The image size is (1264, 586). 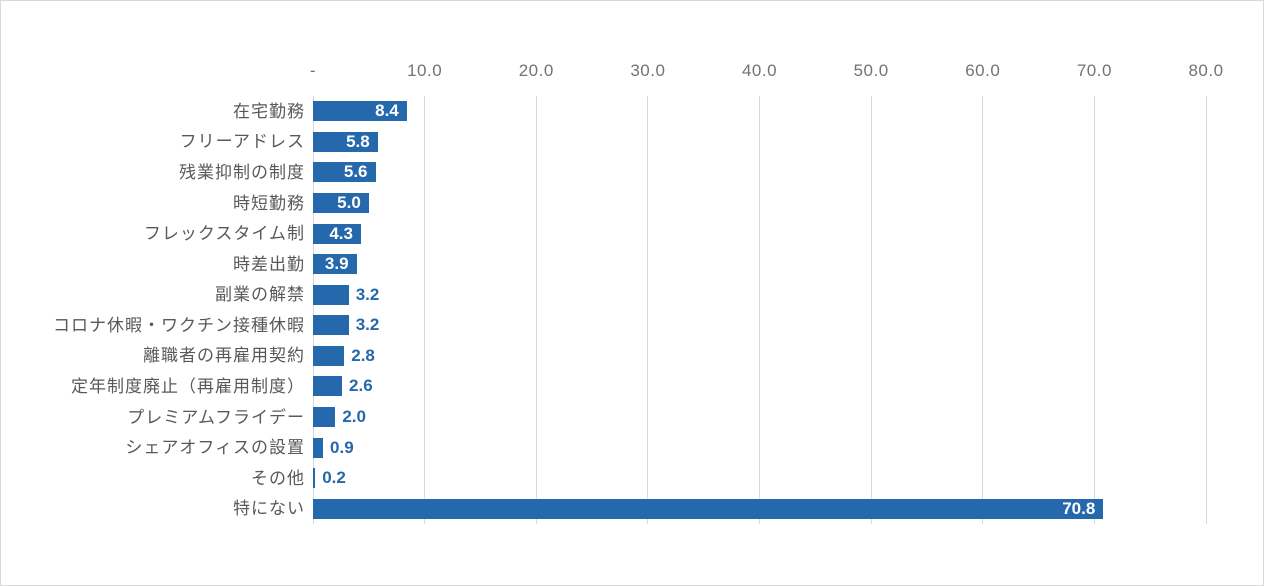 I want to click on x-tick-label: -, so click(x=313, y=70).